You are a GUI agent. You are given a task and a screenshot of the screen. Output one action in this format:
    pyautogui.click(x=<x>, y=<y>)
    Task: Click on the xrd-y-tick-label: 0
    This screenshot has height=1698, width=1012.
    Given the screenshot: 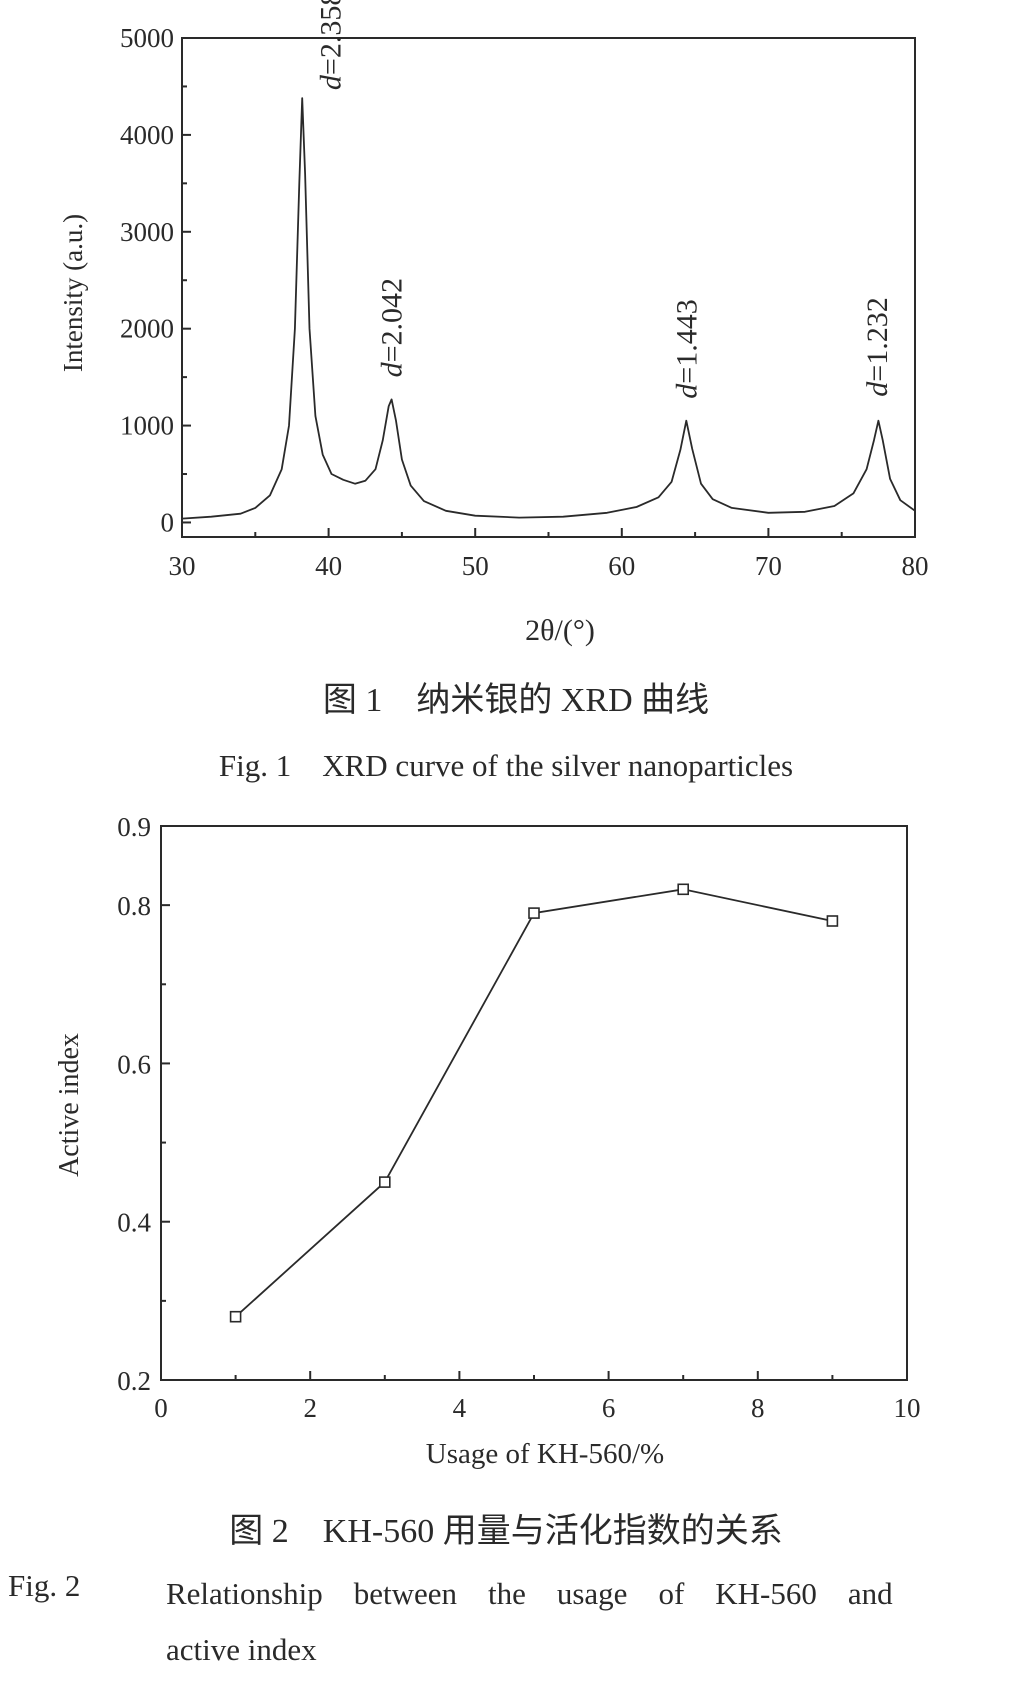 What is the action you would take?
    pyautogui.click(x=168, y=522)
    